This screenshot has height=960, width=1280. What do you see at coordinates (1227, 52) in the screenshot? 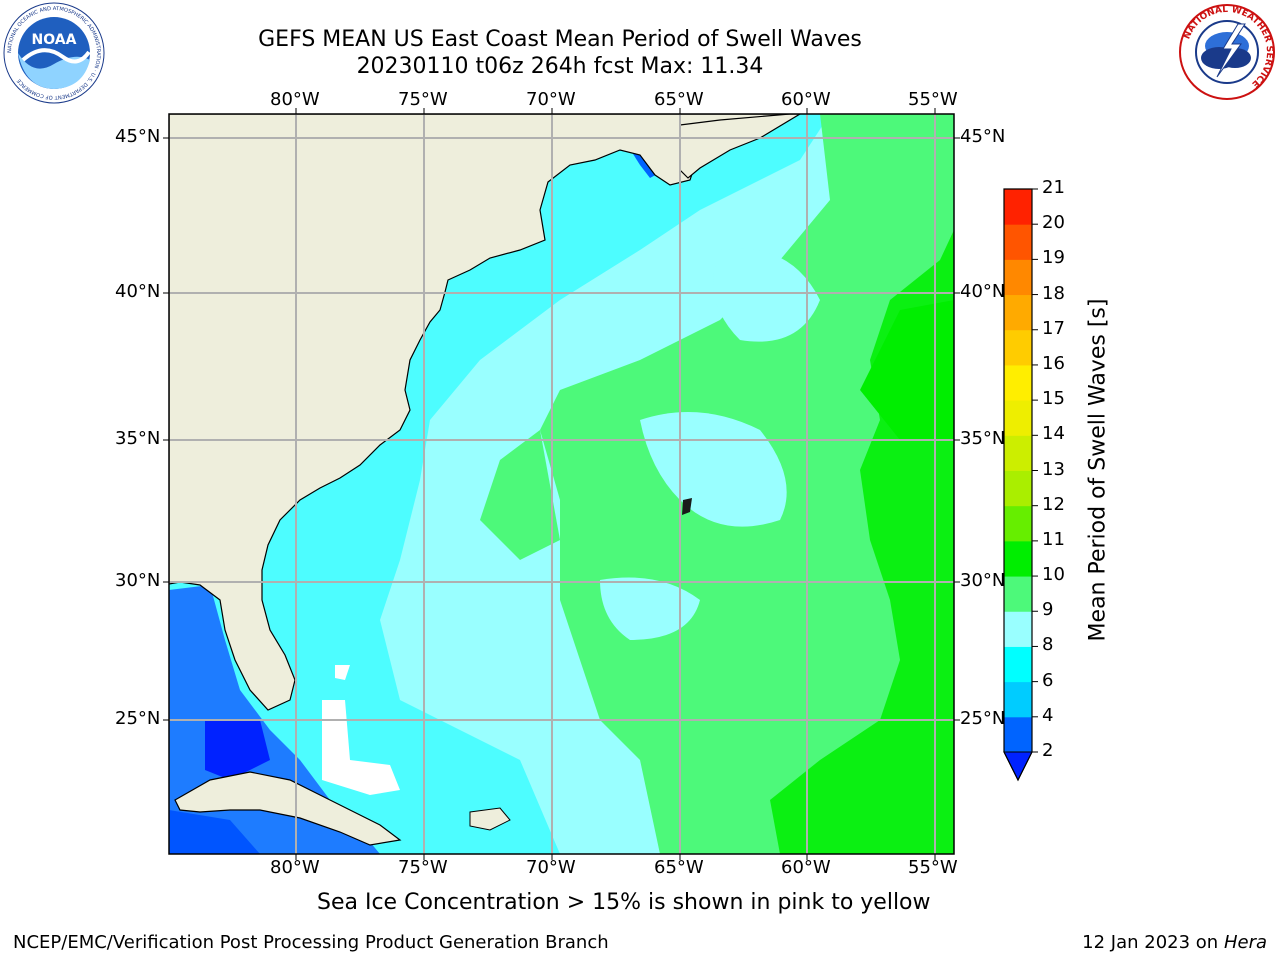
I see `nws-logo-icon: NATIONAL WEATHER SERVICE` at bounding box center [1227, 52].